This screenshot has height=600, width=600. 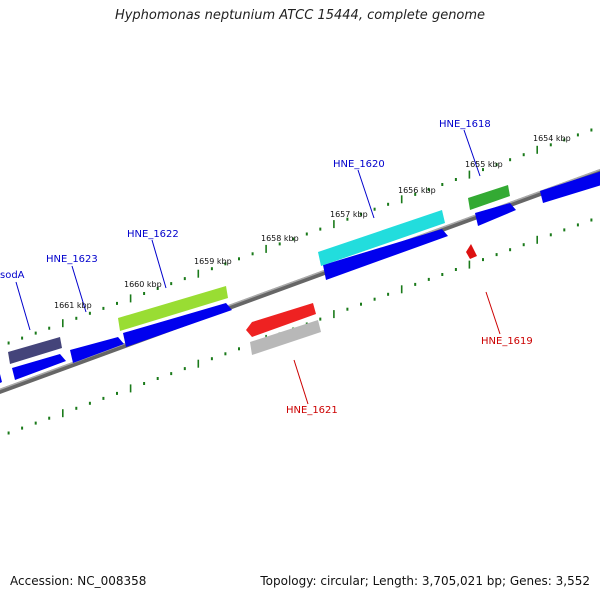 What do you see at coordinates (359, 164) in the screenshot?
I see `gene-label-HNE_1620: HNE_1620` at bounding box center [359, 164].